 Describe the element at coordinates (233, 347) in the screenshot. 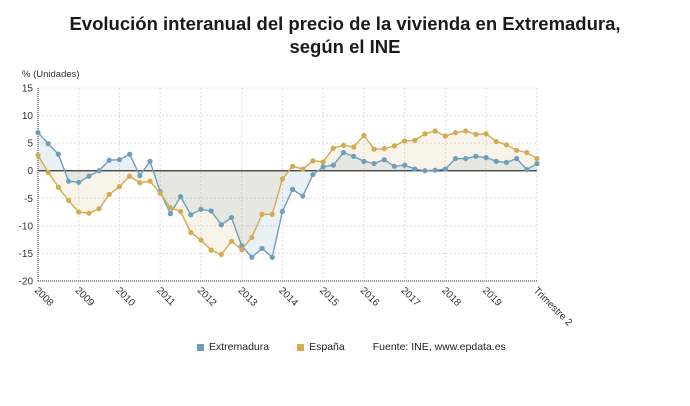

I see `legend-item-extremadura: Extremadura` at that location.